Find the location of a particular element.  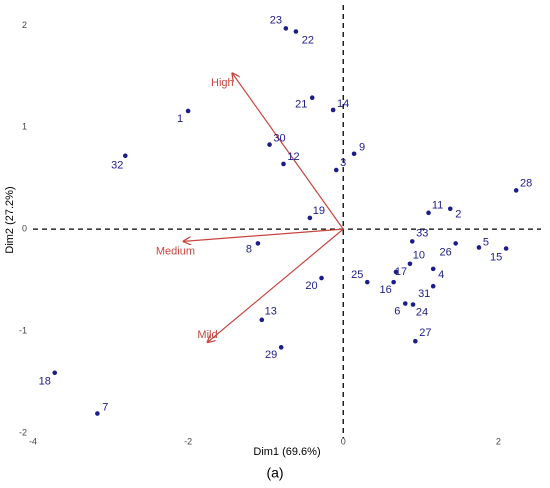

x-tick-label: -2 is located at coordinates (188, 441).